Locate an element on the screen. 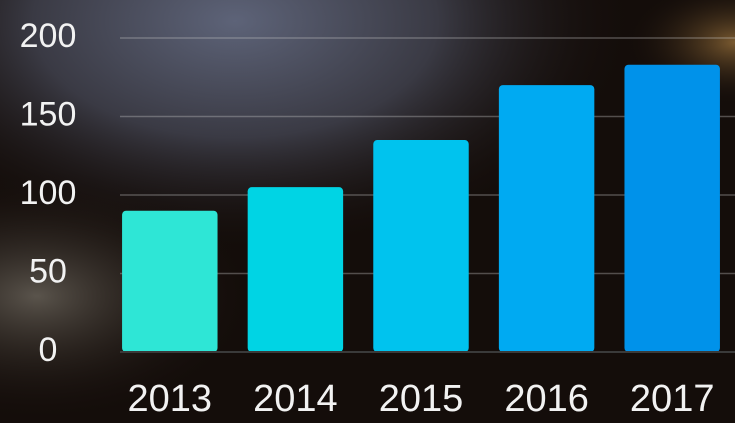  y-tick-label: 50 is located at coordinates (48, 271).